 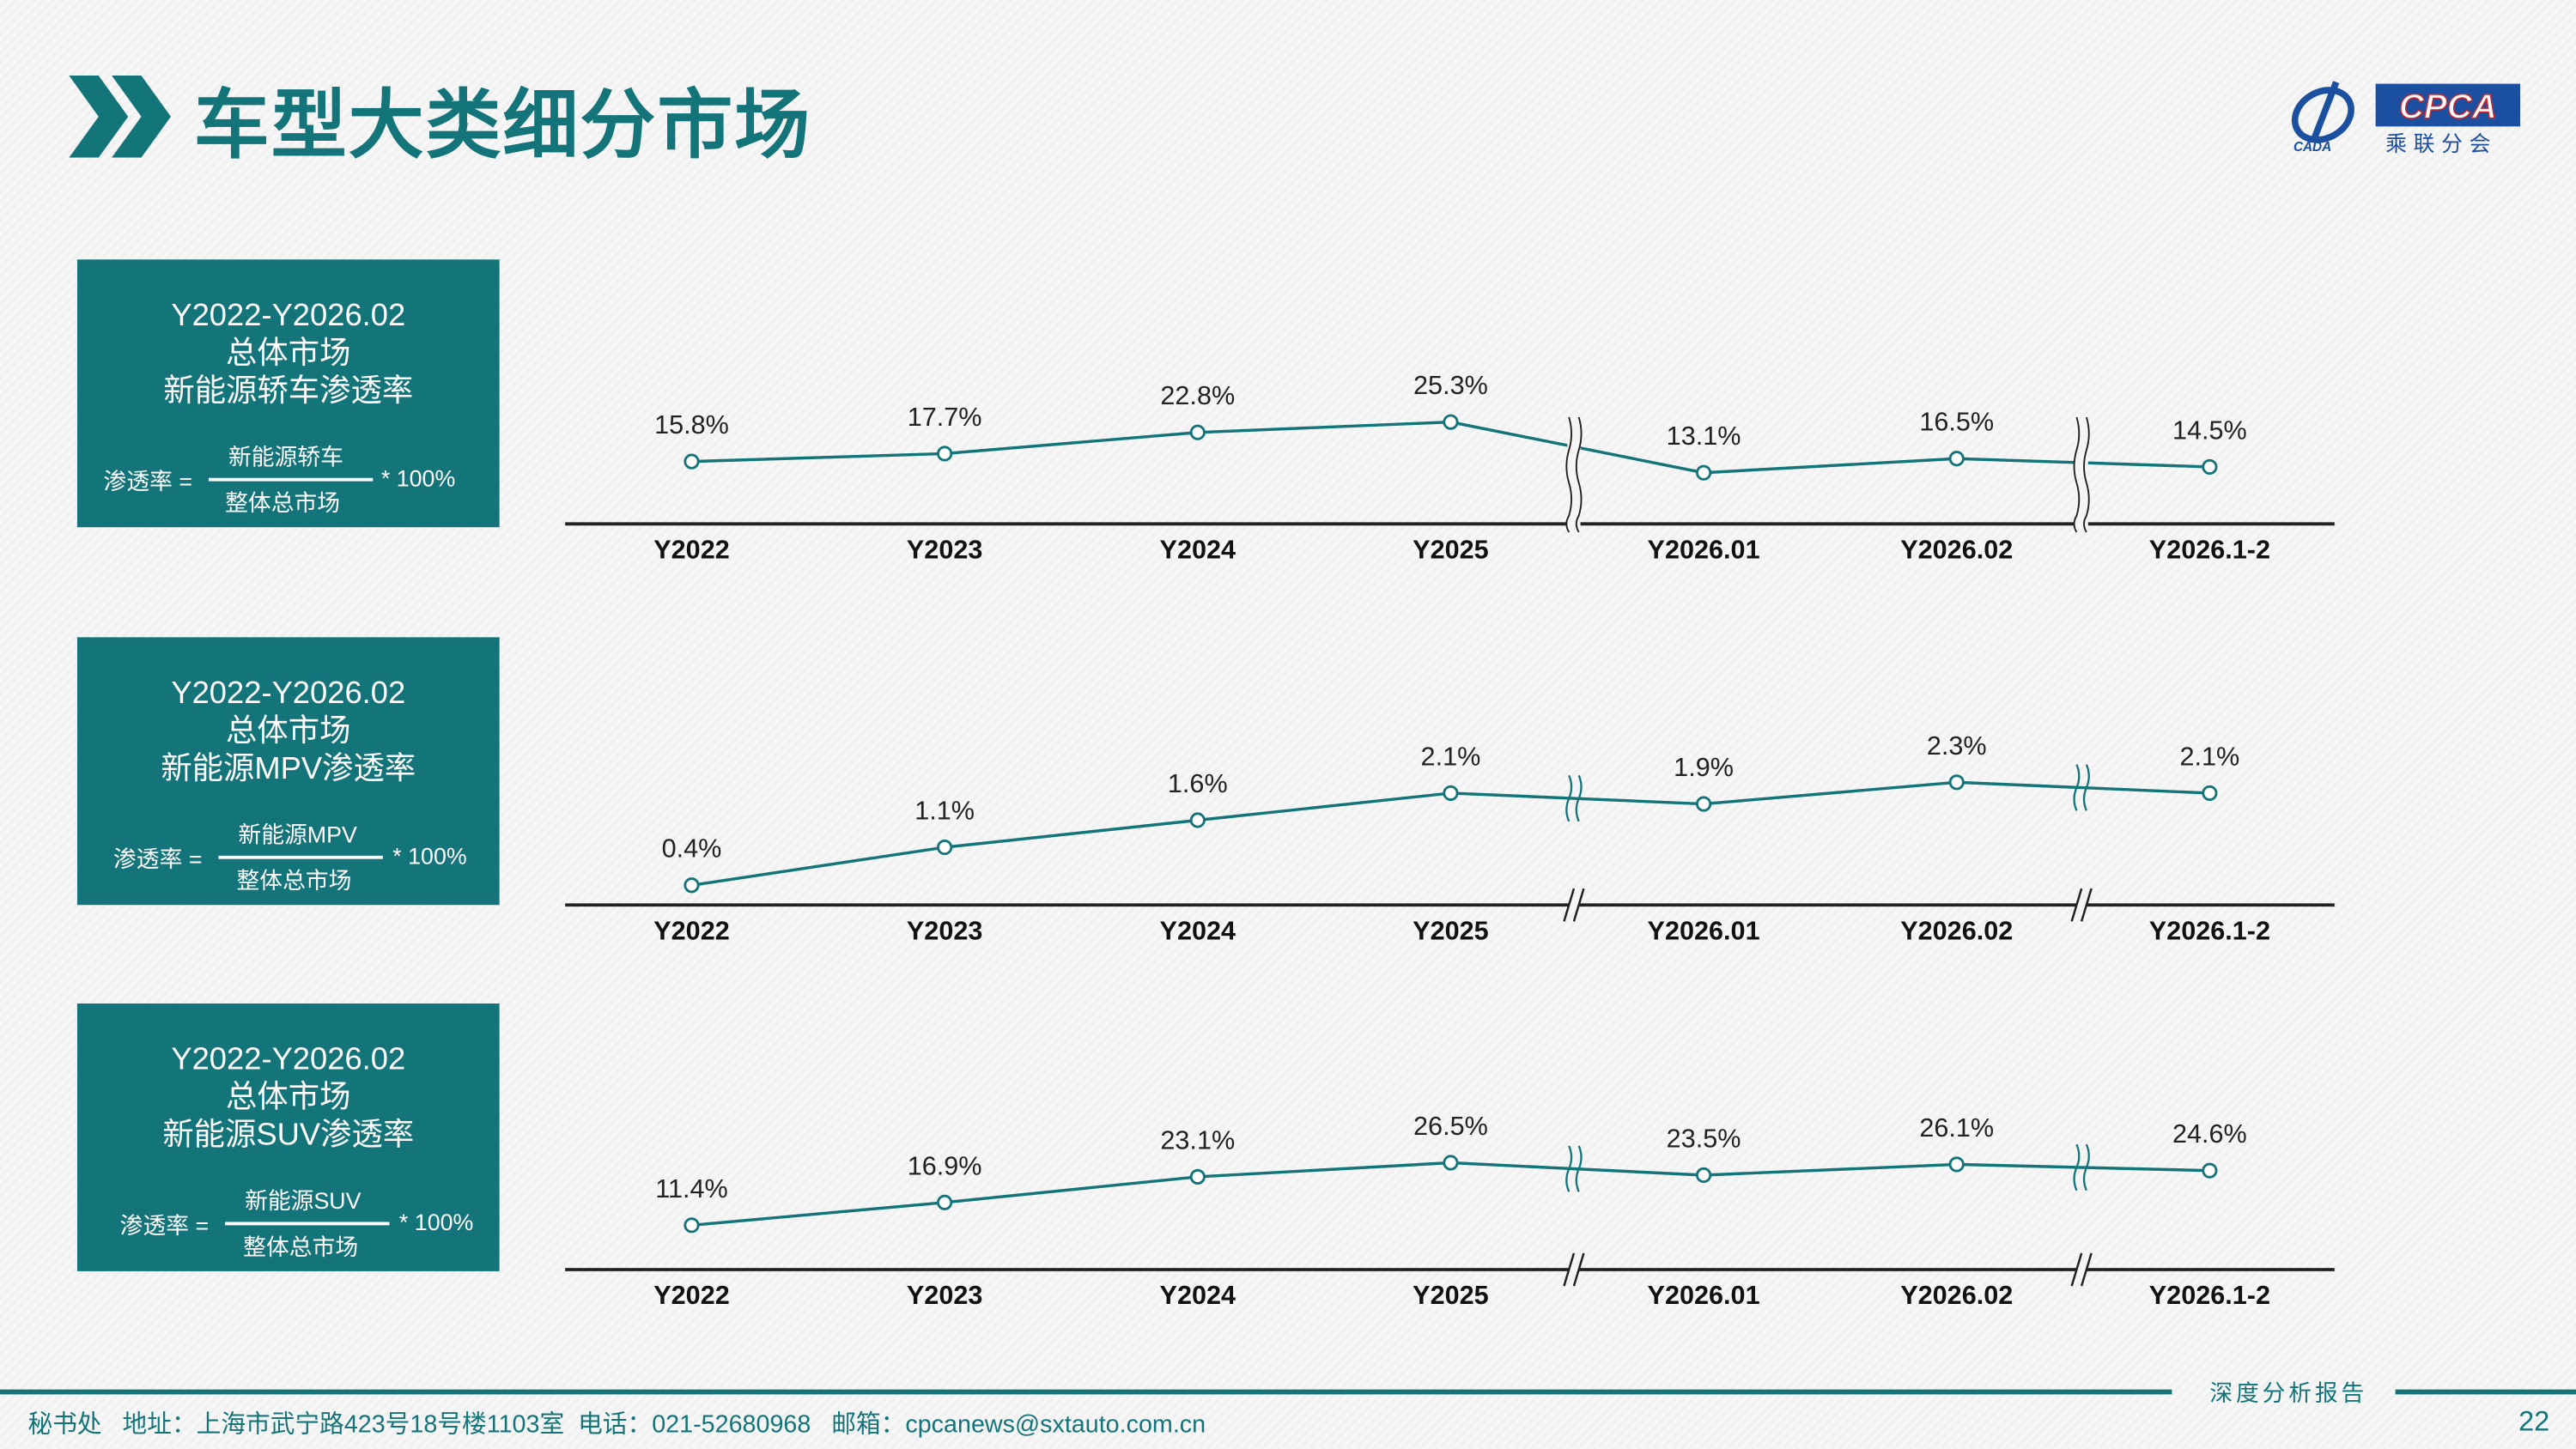 I want to click on data-label: 13.1%, so click(x=1704, y=436).